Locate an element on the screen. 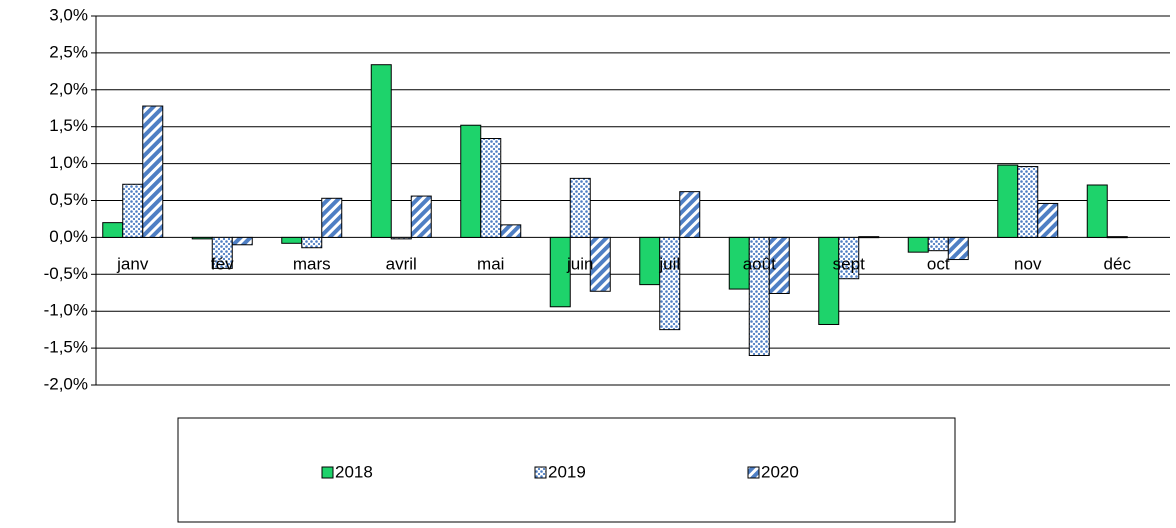 The width and height of the screenshot is (1176, 528). x-tick-label: oct is located at coordinates (938, 263).